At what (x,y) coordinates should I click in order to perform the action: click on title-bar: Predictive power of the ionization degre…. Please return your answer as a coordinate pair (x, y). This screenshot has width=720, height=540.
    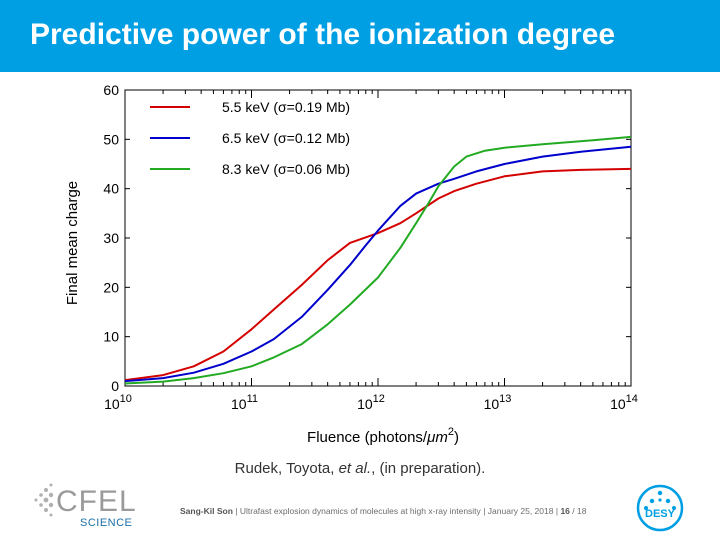
    Looking at the image, I should click on (360, 36).